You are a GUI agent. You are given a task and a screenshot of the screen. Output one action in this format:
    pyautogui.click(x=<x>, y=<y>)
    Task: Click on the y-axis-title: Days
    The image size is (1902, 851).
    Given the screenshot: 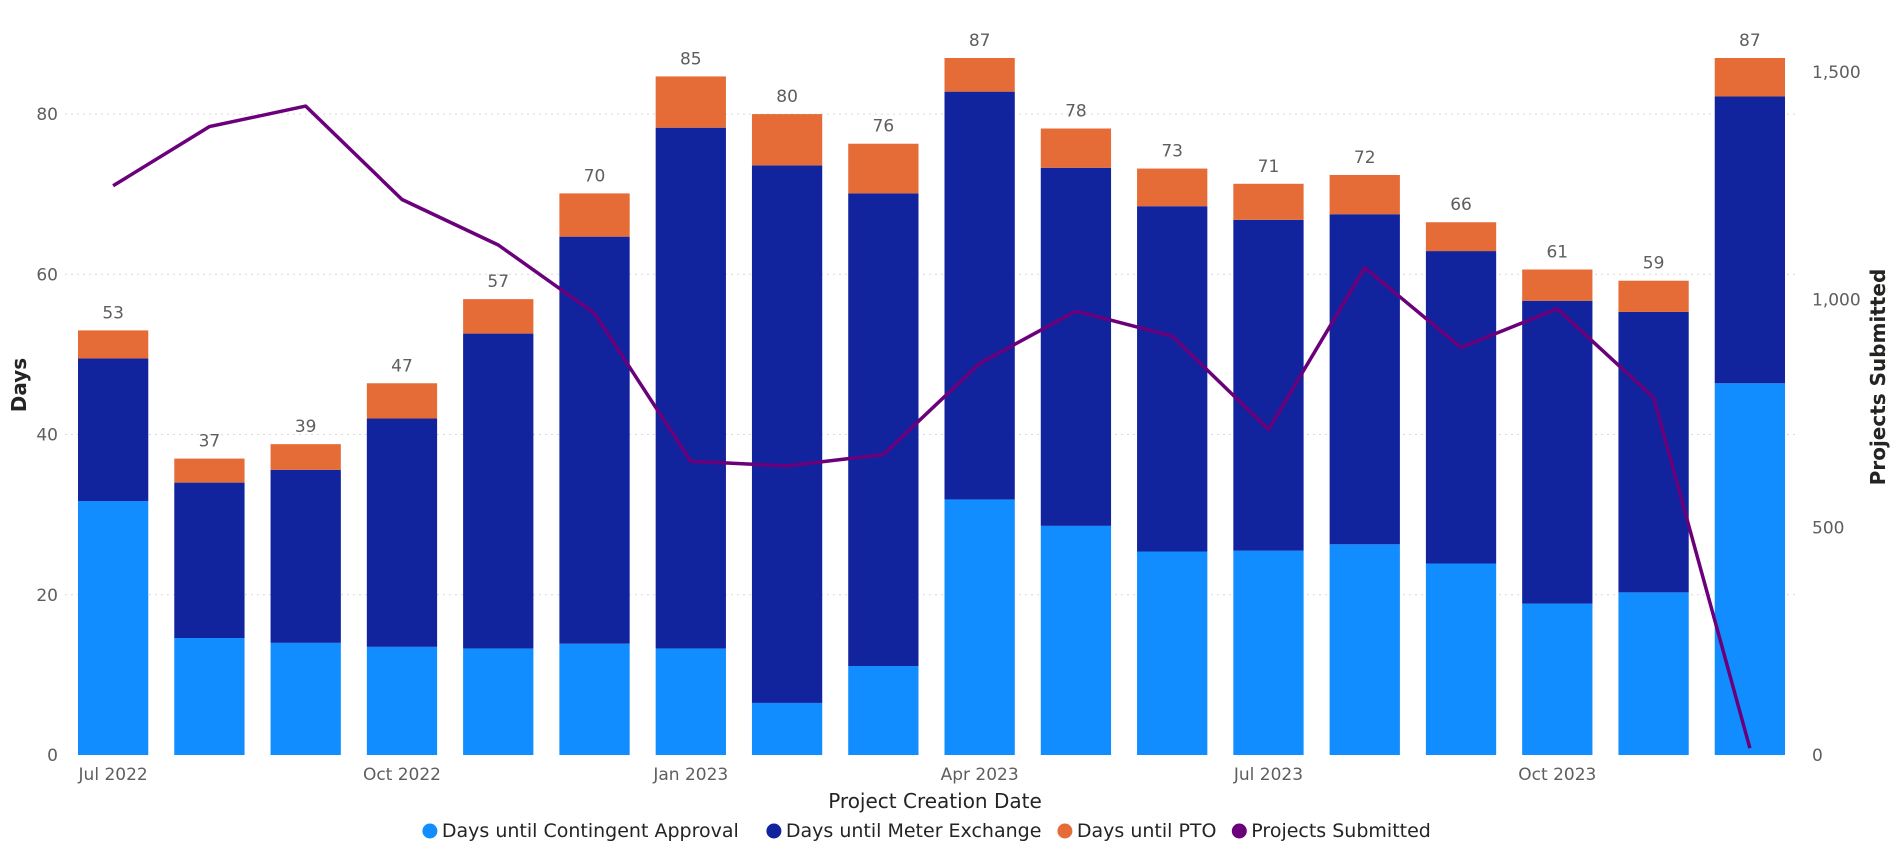 What is the action you would take?
    pyautogui.click(x=19, y=385)
    